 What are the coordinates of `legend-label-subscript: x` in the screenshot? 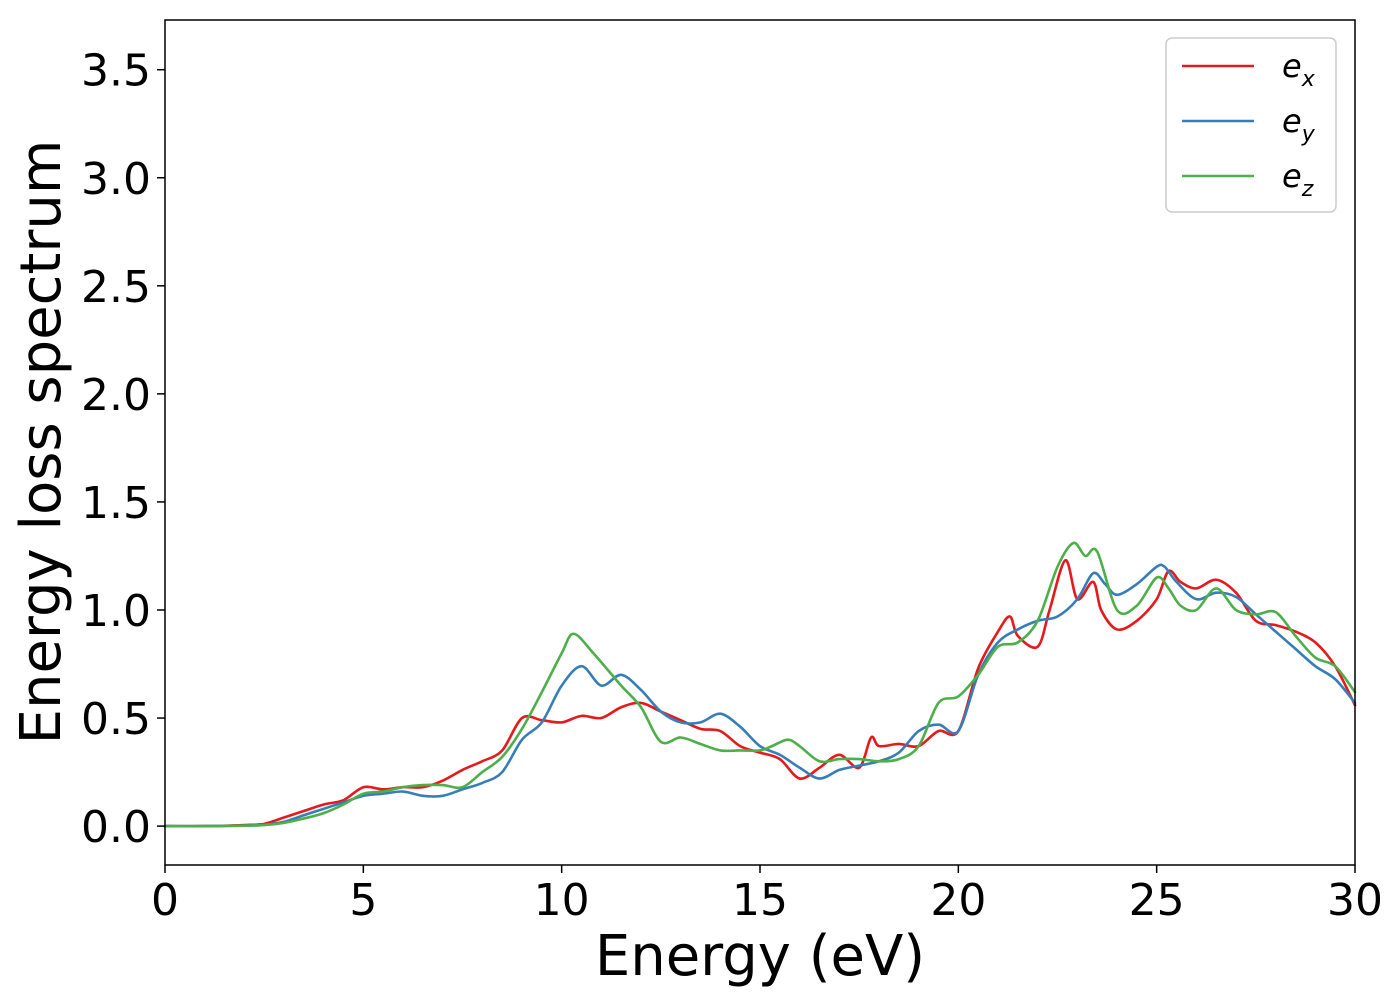 It's located at (1308, 79).